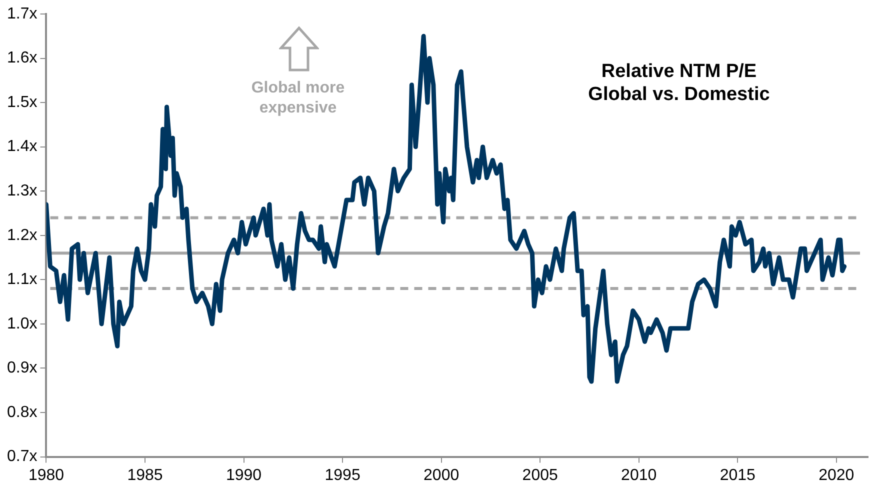  What do you see at coordinates (540, 475) in the screenshot?
I see `x-tick-label: 2005` at bounding box center [540, 475].